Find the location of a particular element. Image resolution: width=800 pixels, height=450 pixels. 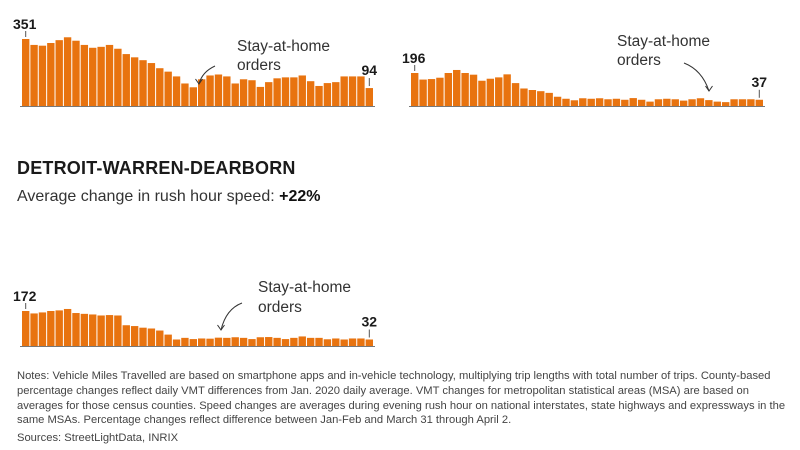

start-value-label: 196 is located at coordinates (414, 58).